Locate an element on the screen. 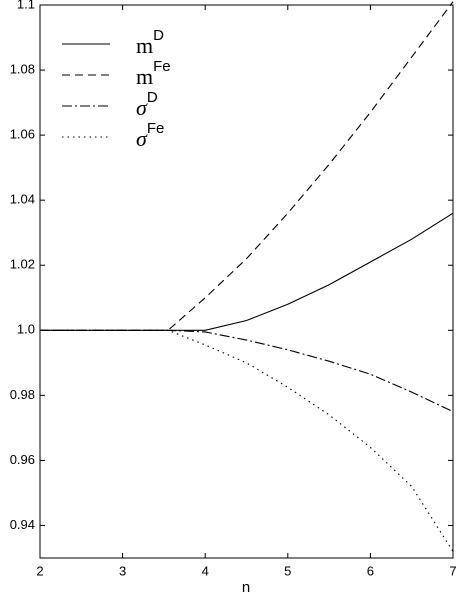 The width and height of the screenshot is (459, 596). y-tick-label: 0.96 is located at coordinates (22, 459).